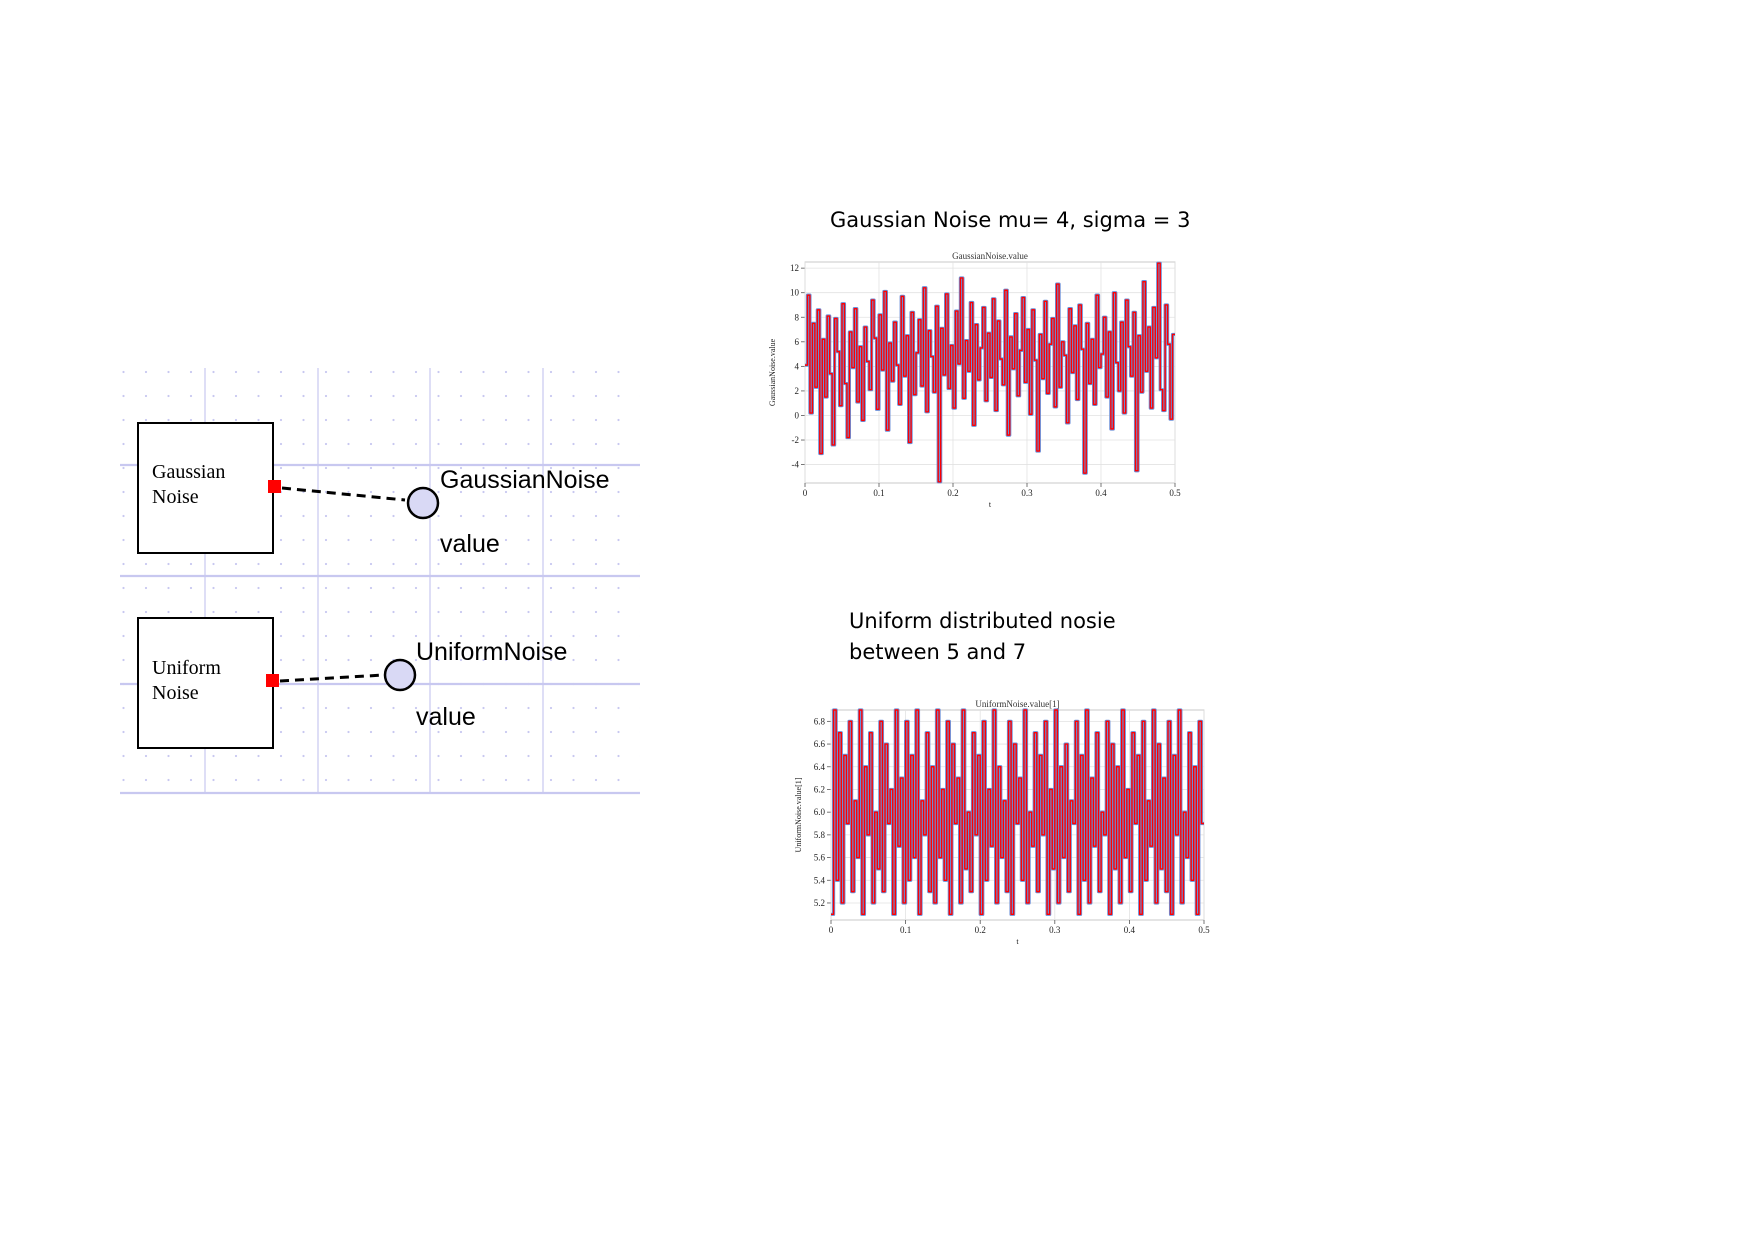  Describe the element at coordinates (205, 488) in the screenshot. I see `gaussian-noise-block: Gaussian Noise` at that location.